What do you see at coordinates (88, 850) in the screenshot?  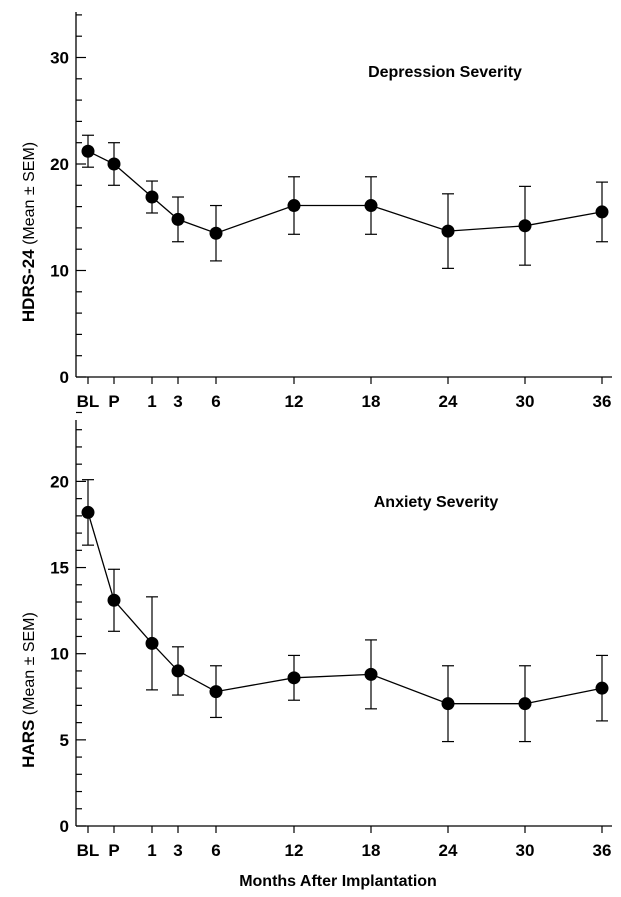 I see `anxiety-x-tick-label: BL` at bounding box center [88, 850].